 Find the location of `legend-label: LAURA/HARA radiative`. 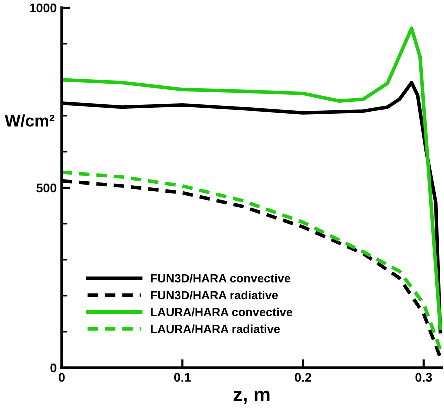

legend-label: LAURA/HARA radiative is located at coordinates (215, 329).